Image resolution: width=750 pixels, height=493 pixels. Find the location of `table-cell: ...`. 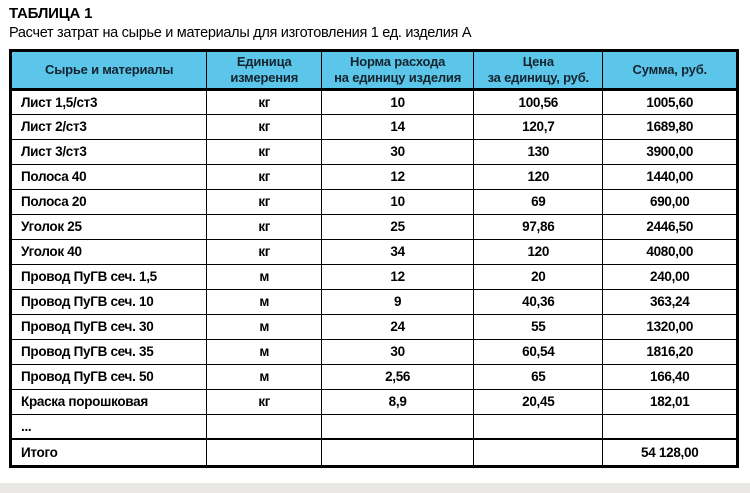

table-cell: ... is located at coordinates (108, 426).